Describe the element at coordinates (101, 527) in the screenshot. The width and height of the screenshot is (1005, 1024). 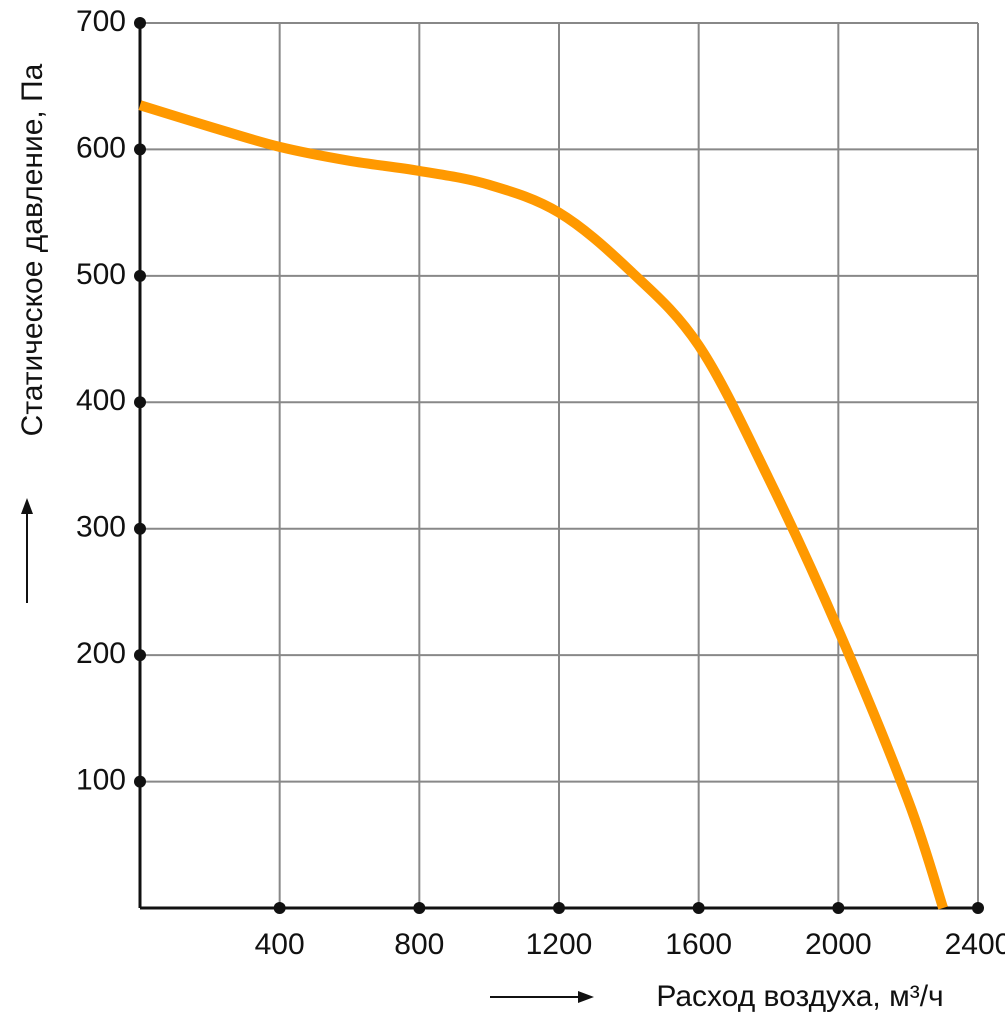
I see `y-tick-label: 300` at that location.